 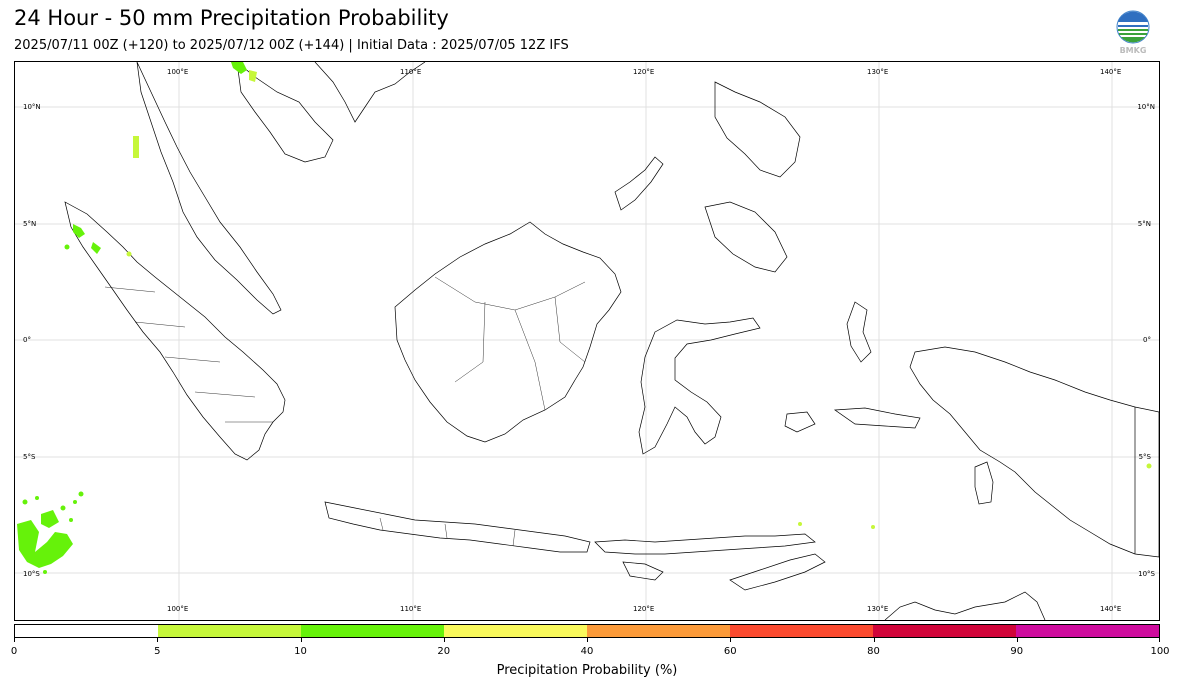 I want to click on lat-label-right: 10°S, so click(x=1146, y=574).